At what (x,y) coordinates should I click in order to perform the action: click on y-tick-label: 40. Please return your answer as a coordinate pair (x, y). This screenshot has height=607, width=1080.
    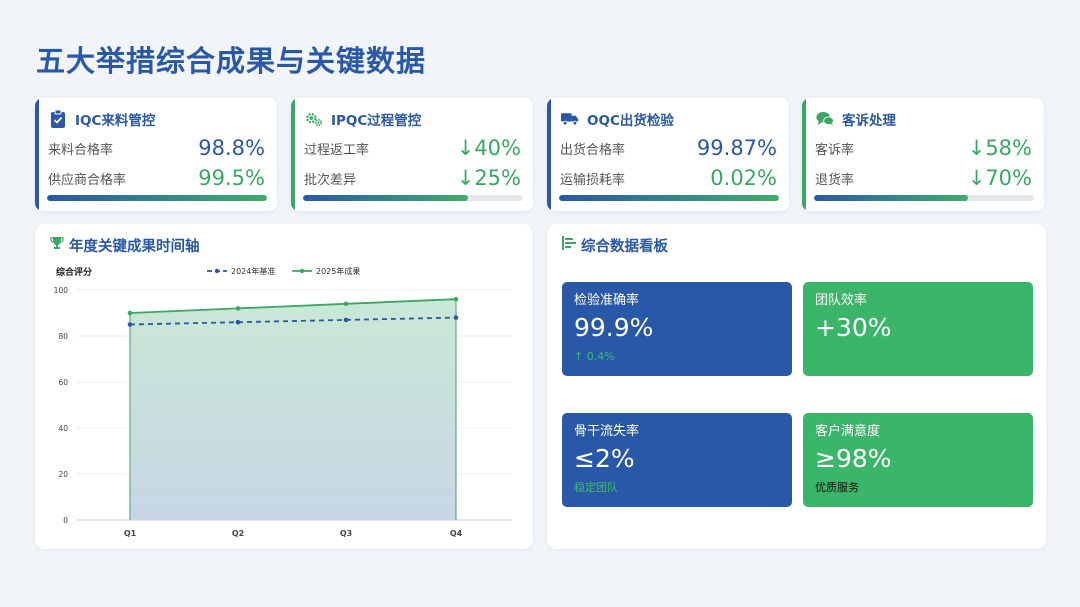
    Looking at the image, I should click on (63, 428).